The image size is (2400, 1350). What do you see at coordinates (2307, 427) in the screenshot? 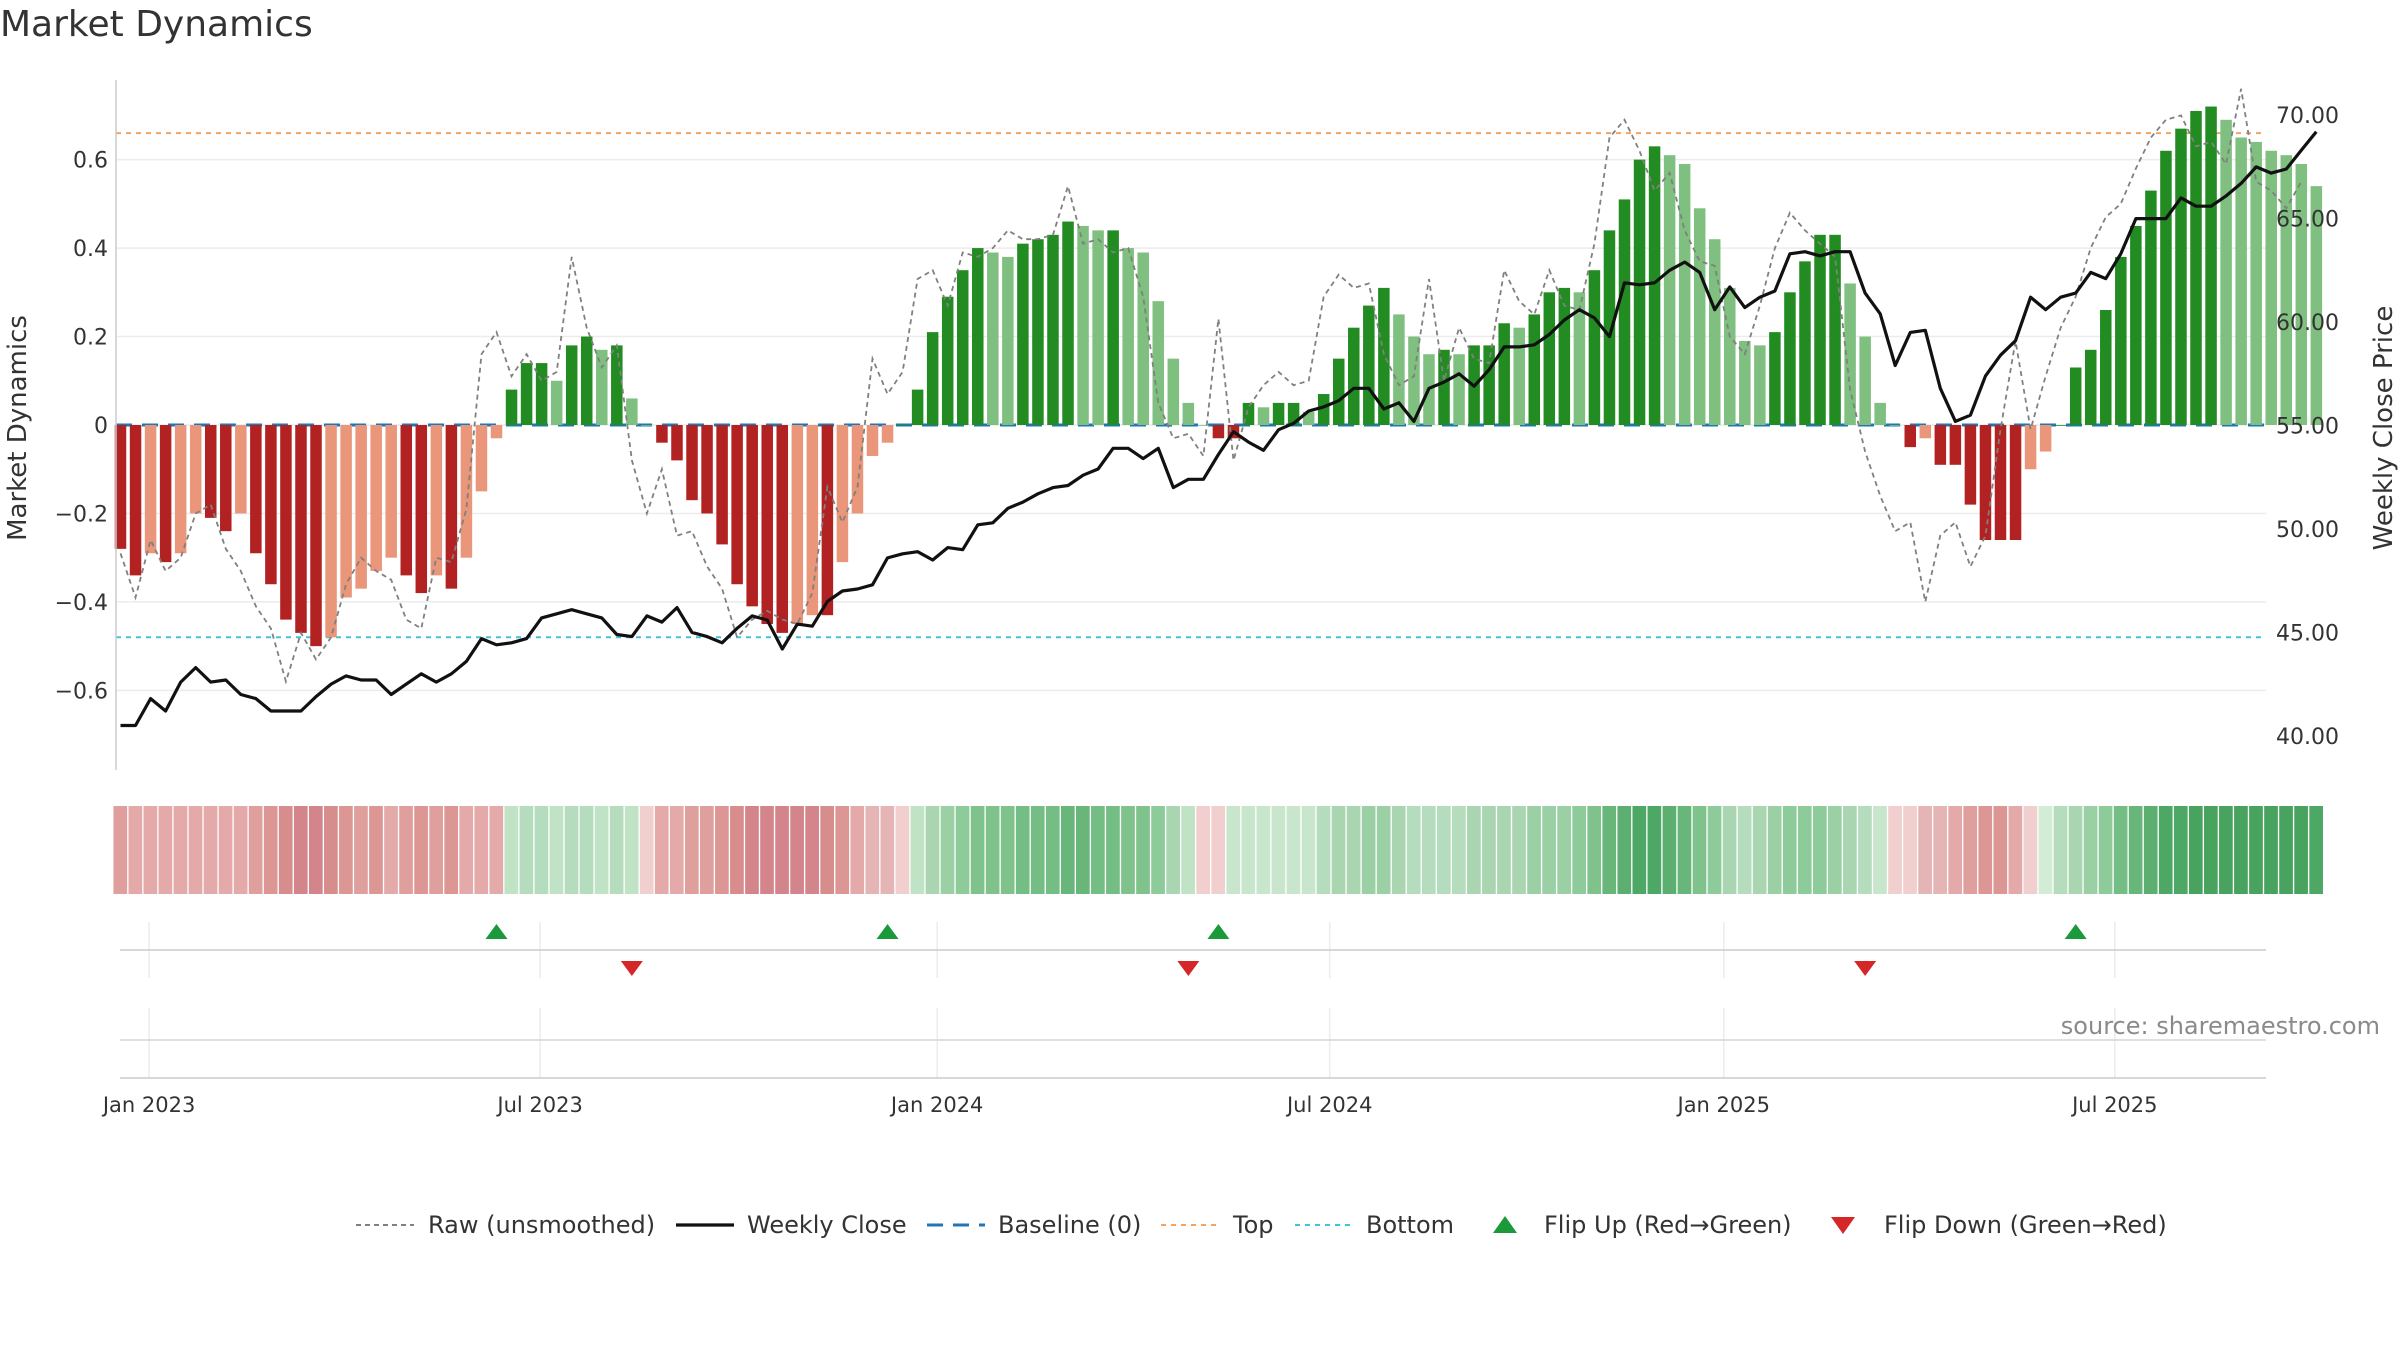
I see `right-tick-label: 55.00` at bounding box center [2307, 427].